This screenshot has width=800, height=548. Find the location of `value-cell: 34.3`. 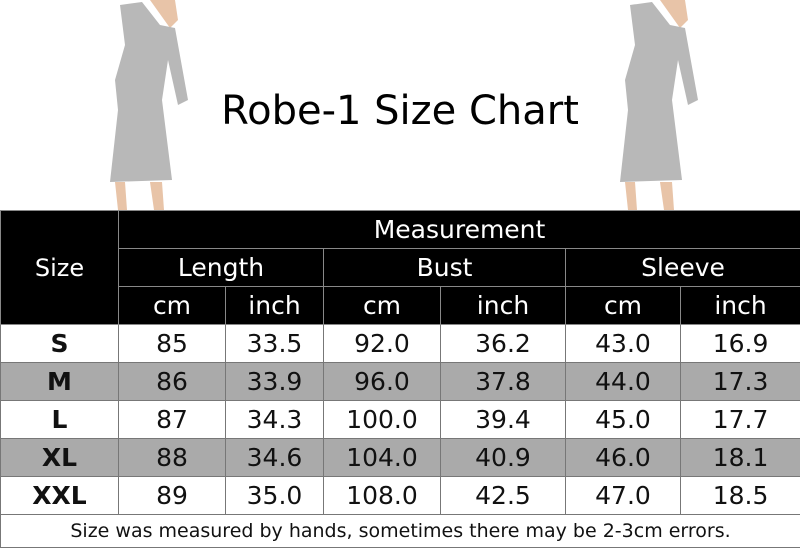

value-cell: 34.3 is located at coordinates (275, 420).